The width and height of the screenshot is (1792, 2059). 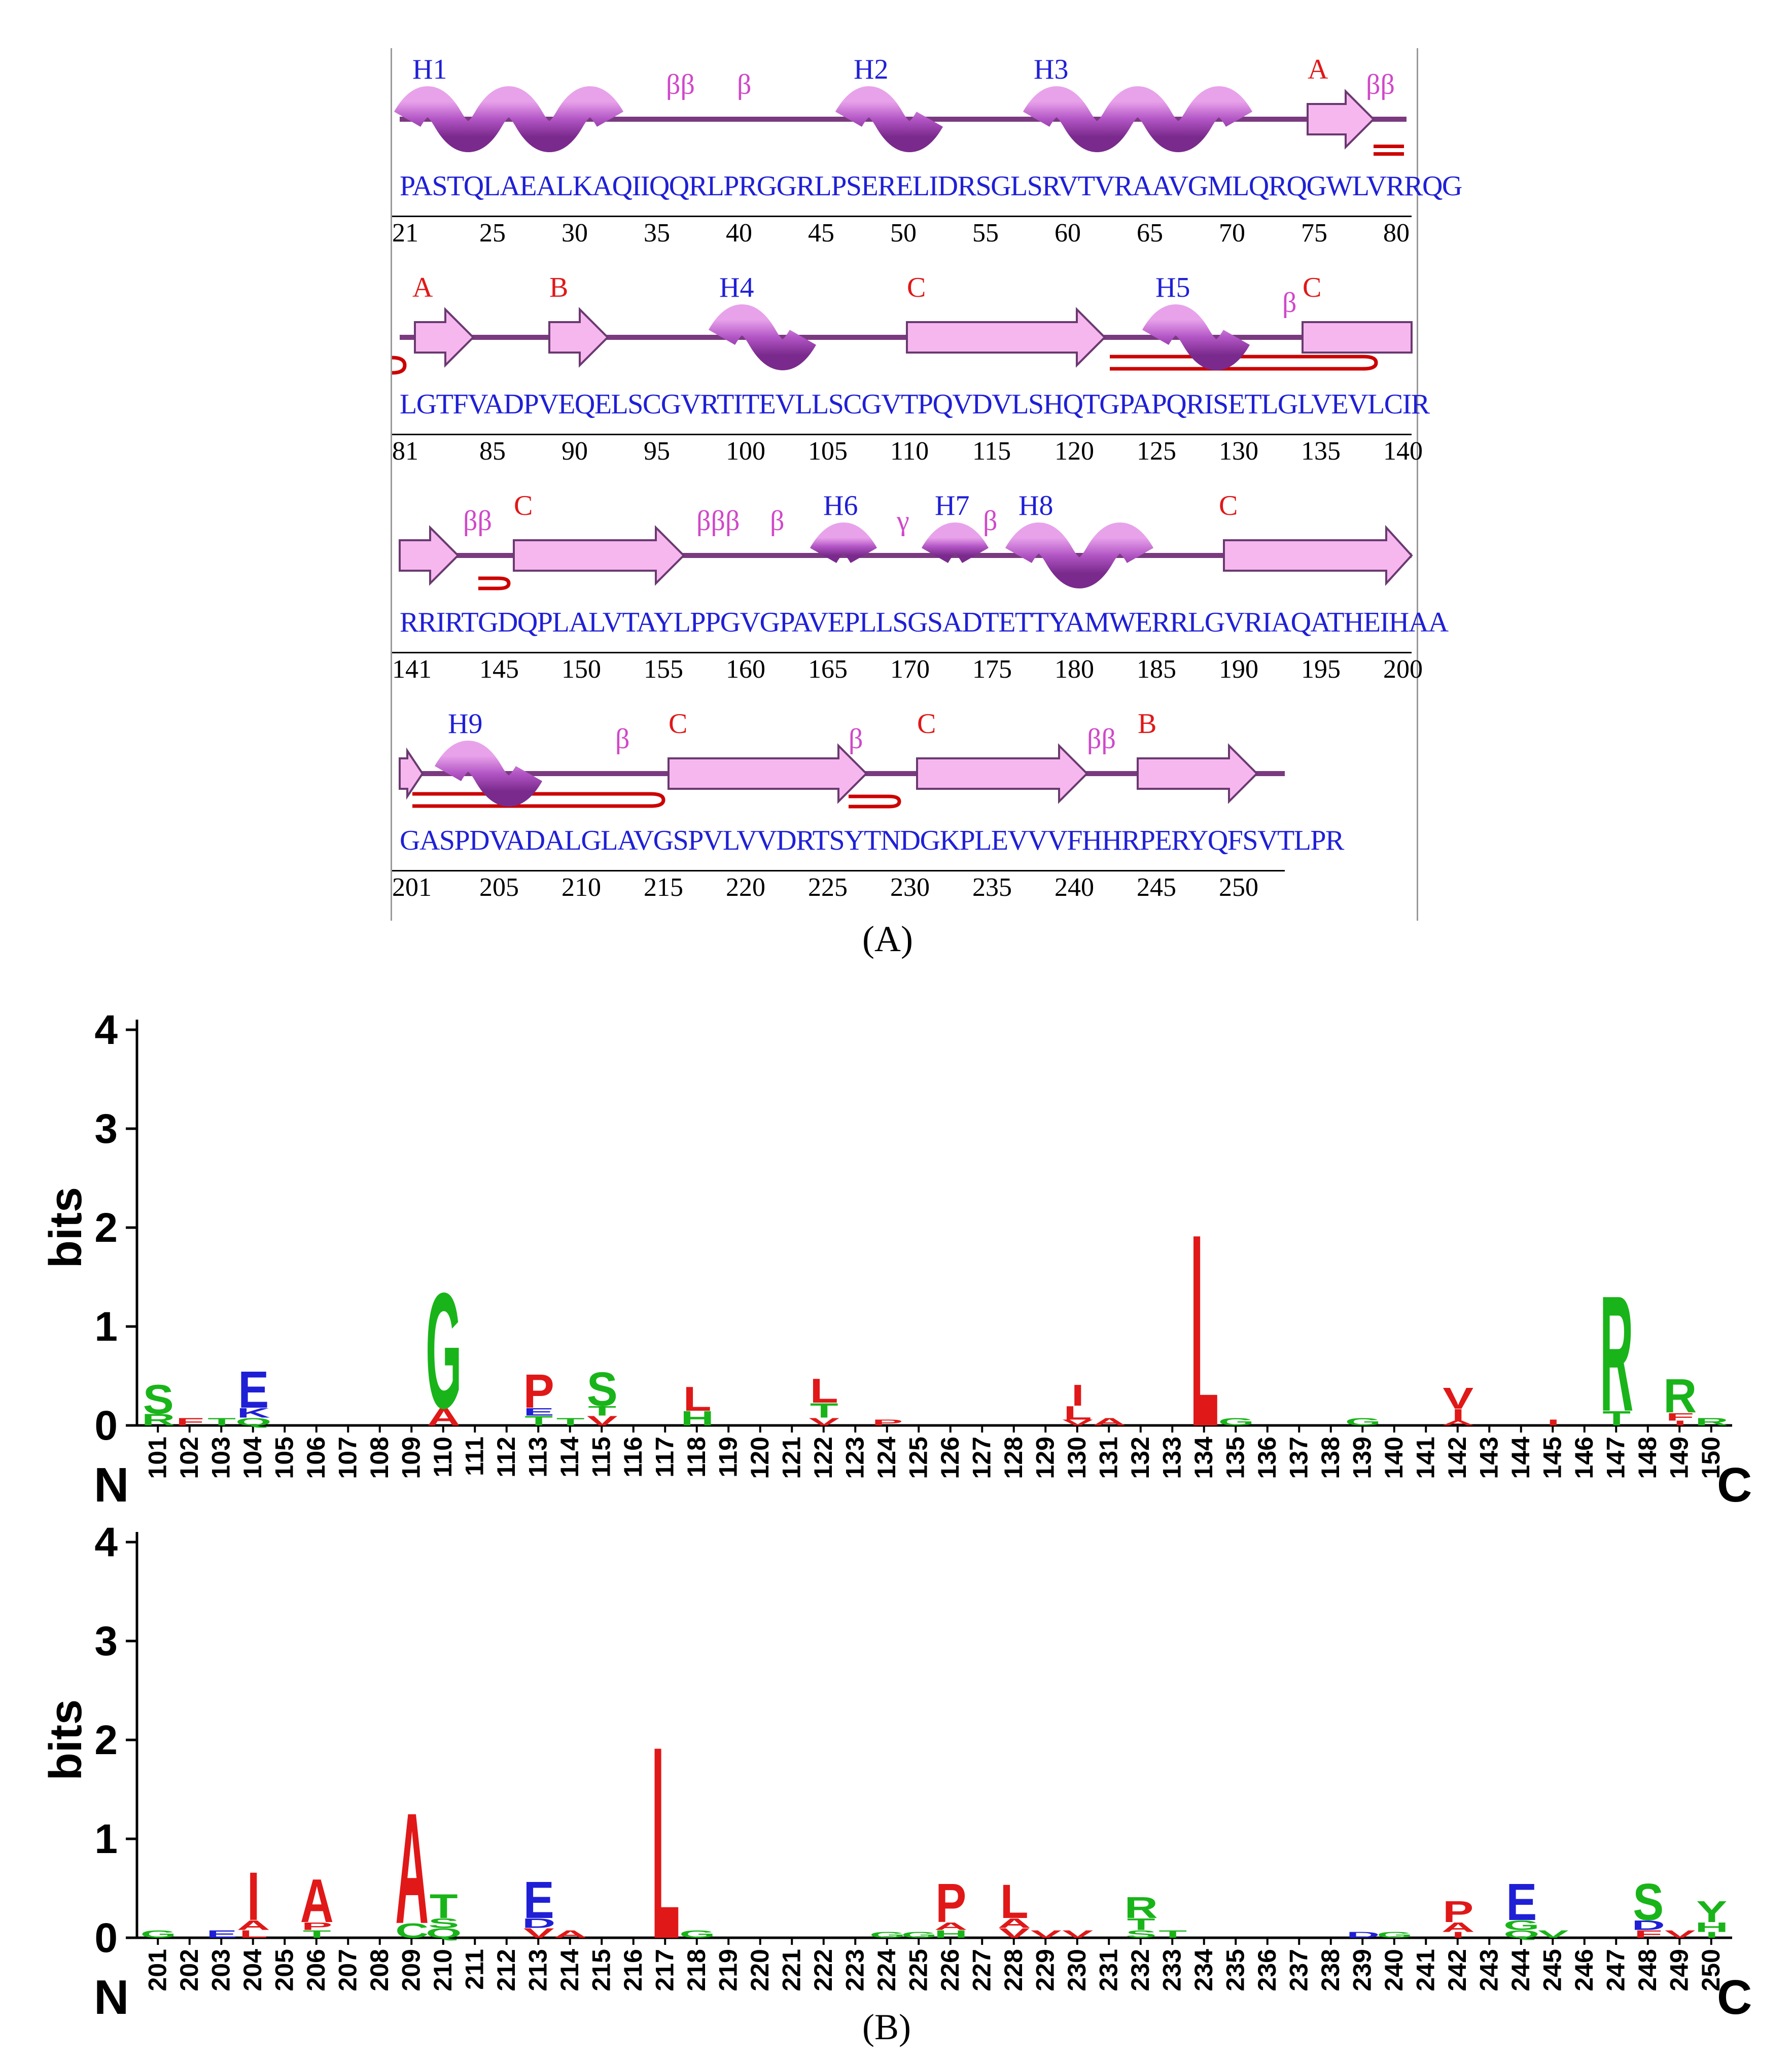 What do you see at coordinates (1197, 773) in the screenshot?
I see `strand-b` at bounding box center [1197, 773].